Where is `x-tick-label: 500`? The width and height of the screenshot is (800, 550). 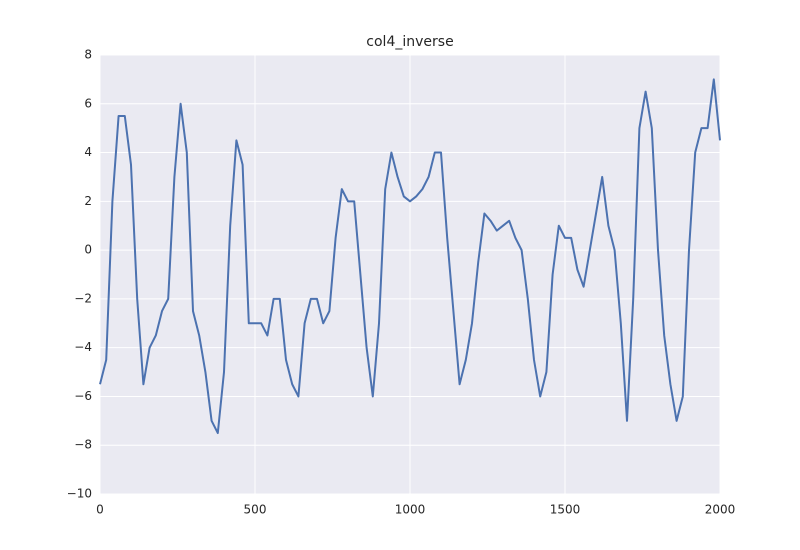
x-tick-label: 500 is located at coordinates (255, 510).